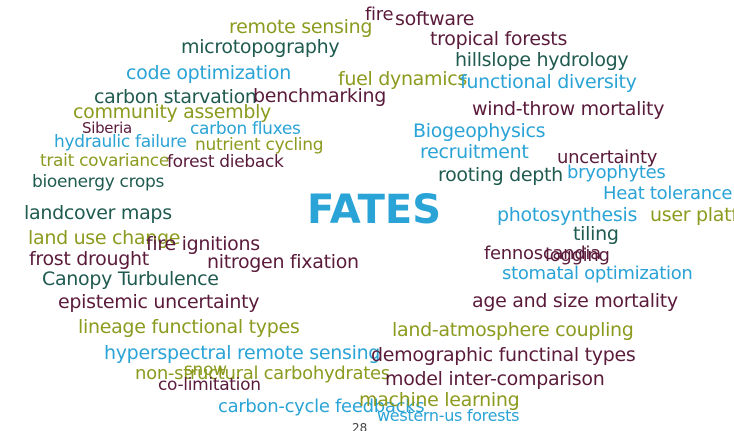  Describe the element at coordinates (98, 213) in the screenshot. I see `word-photosynthesis: landcover maps` at that location.